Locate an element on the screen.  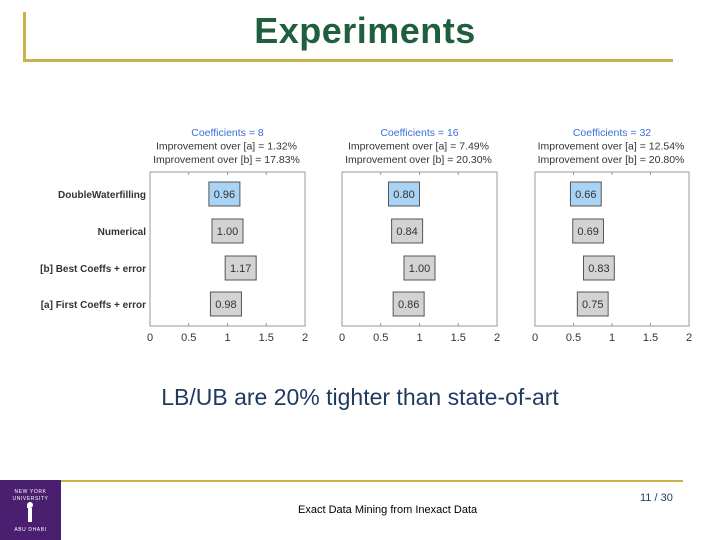
panel-header-line: Improvement over [b] = 20.30% is located at coordinates (418, 160).